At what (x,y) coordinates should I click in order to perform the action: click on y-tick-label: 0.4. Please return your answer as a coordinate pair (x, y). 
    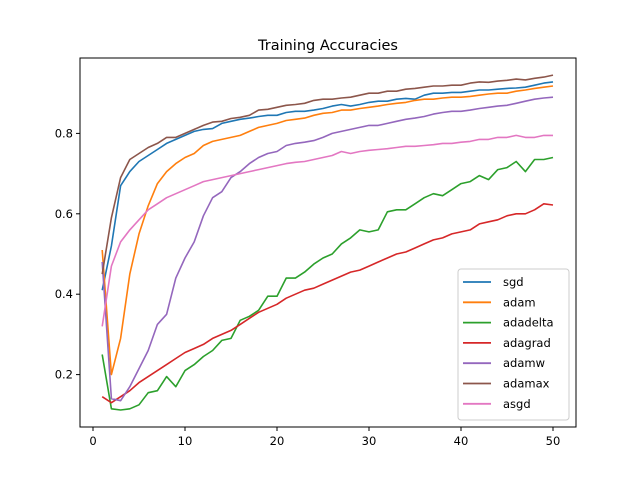
    Looking at the image, I should click on (64, 294).